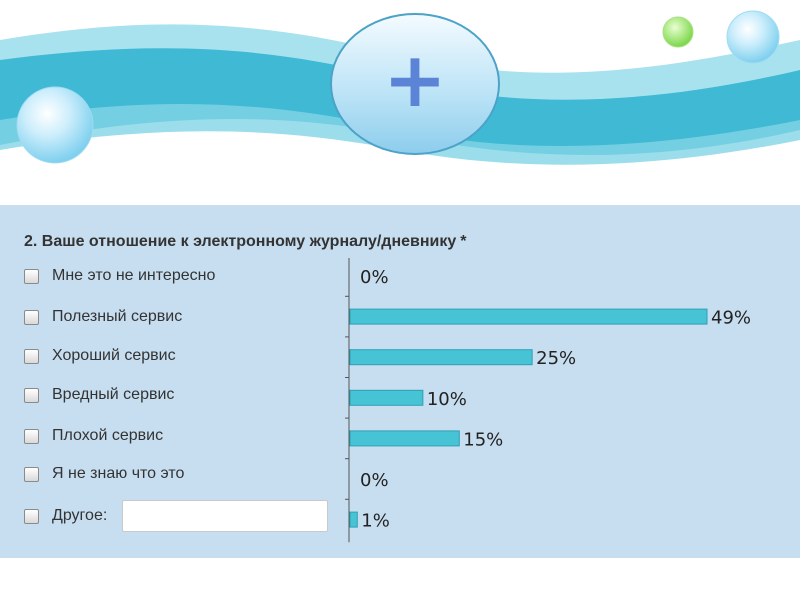 Image resolution: width=800 pixels, height=600 pixels. What do you see at coordinates (225, 516) in the screenshot?
I see `other-text-field` at bounding box center [225, 516].